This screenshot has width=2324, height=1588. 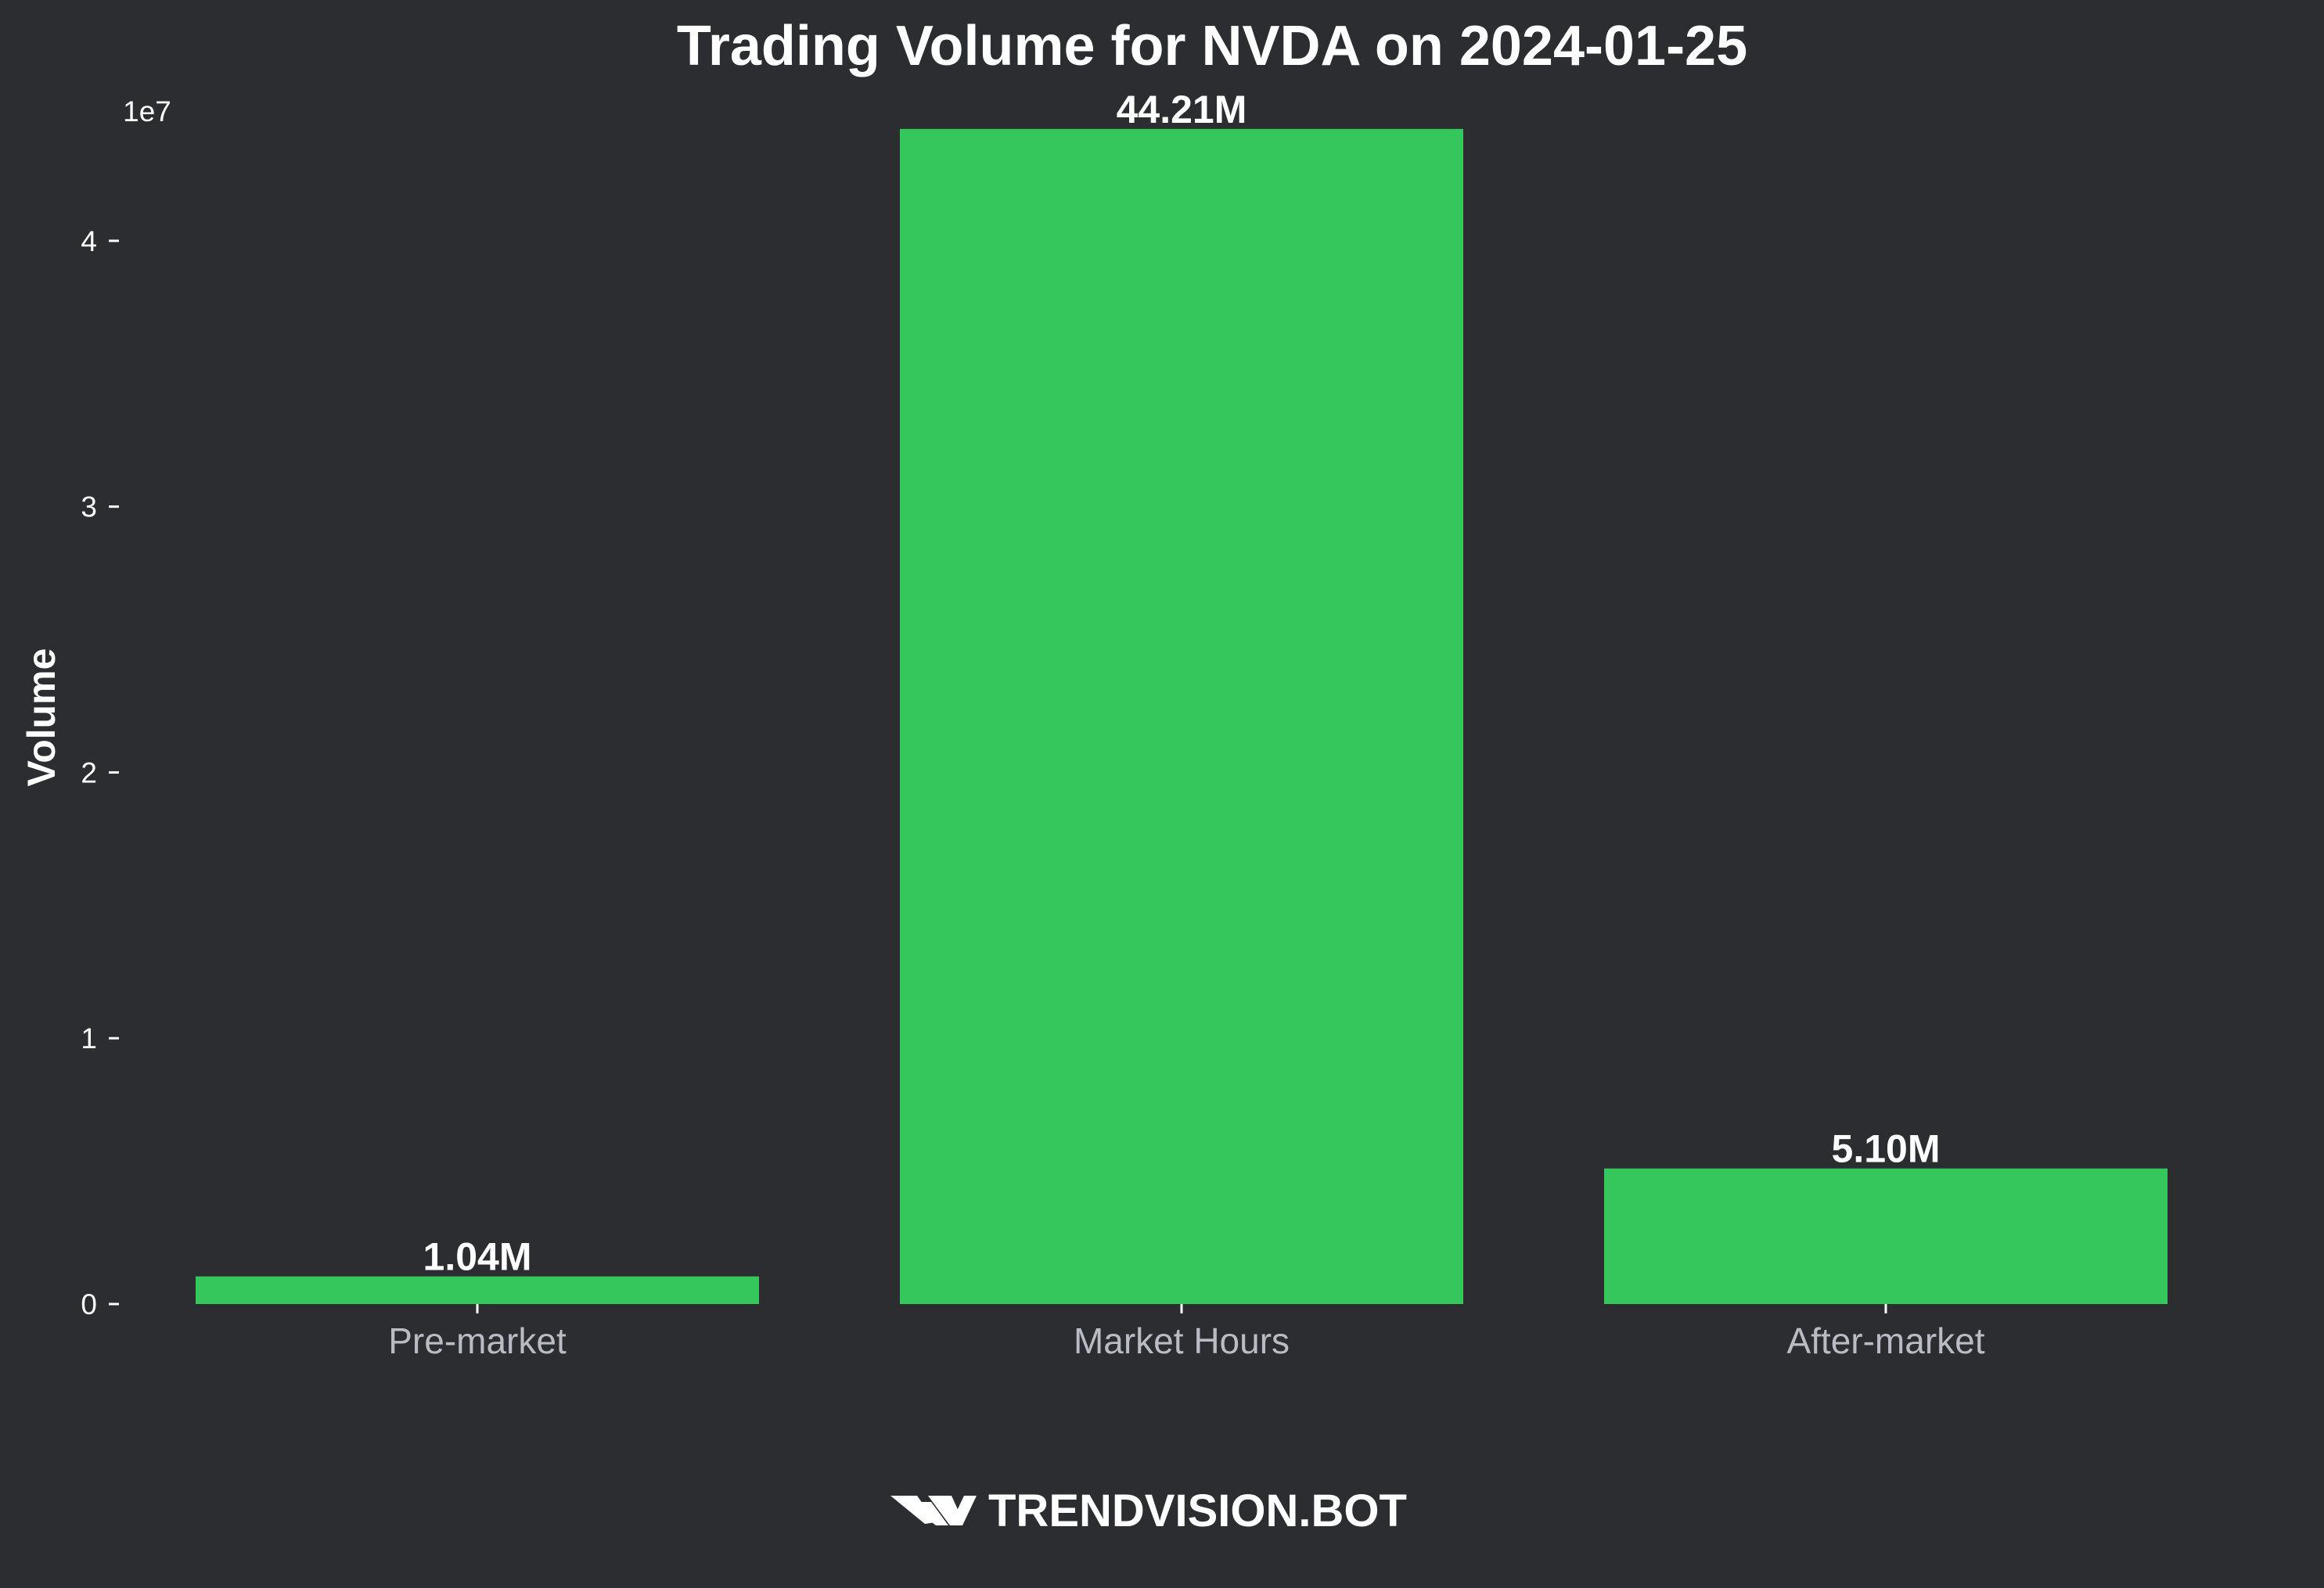 What do you see at coordinates (147, 111) in the screenshot?
I see `y-axis-offset-label: 1e7` at bounding box center [147, 111].